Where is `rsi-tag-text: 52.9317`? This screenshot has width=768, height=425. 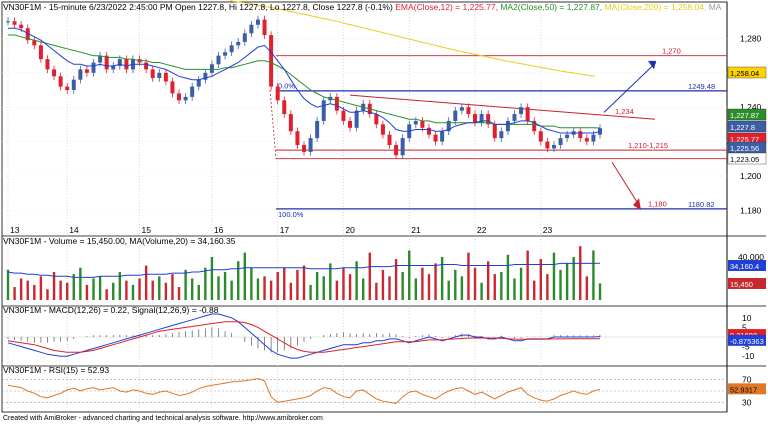
rsi-tag-text: 52.9317 is located at coordinates (743, 389).